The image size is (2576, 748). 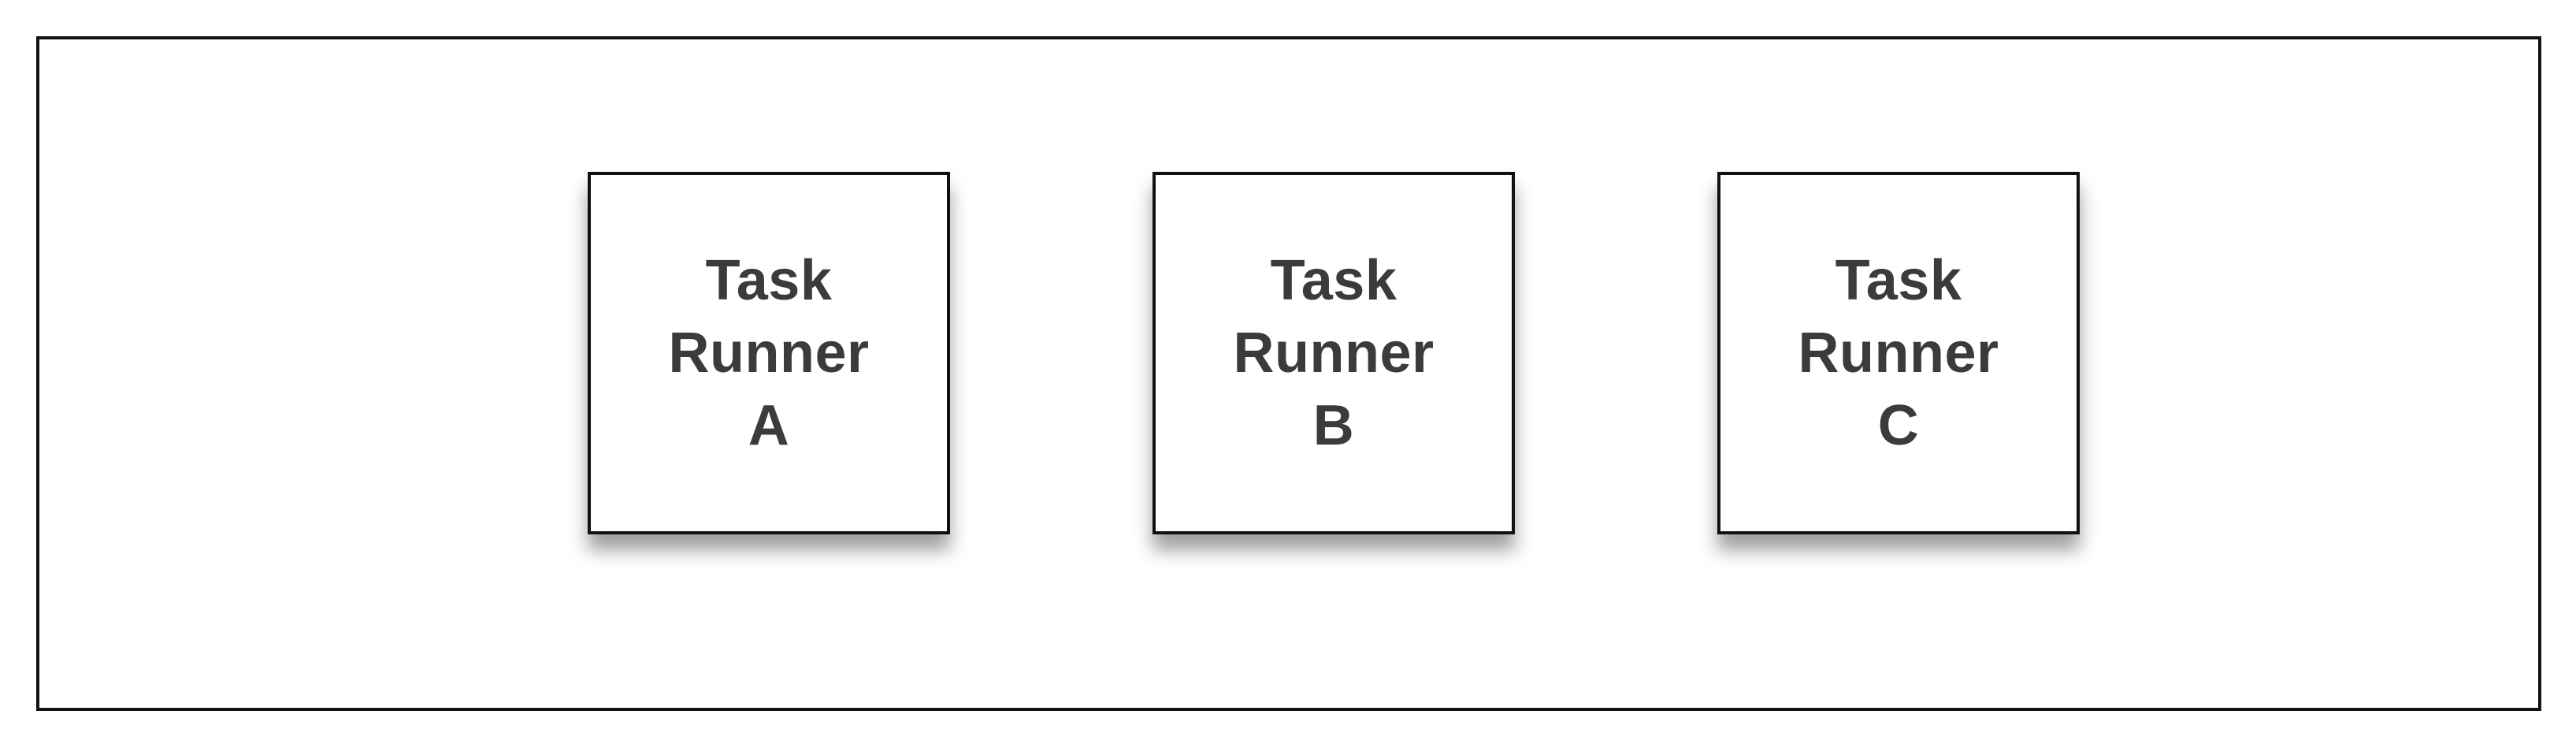 I want to click on task-runner-a-line-3: A, so click(x=769, y=426).